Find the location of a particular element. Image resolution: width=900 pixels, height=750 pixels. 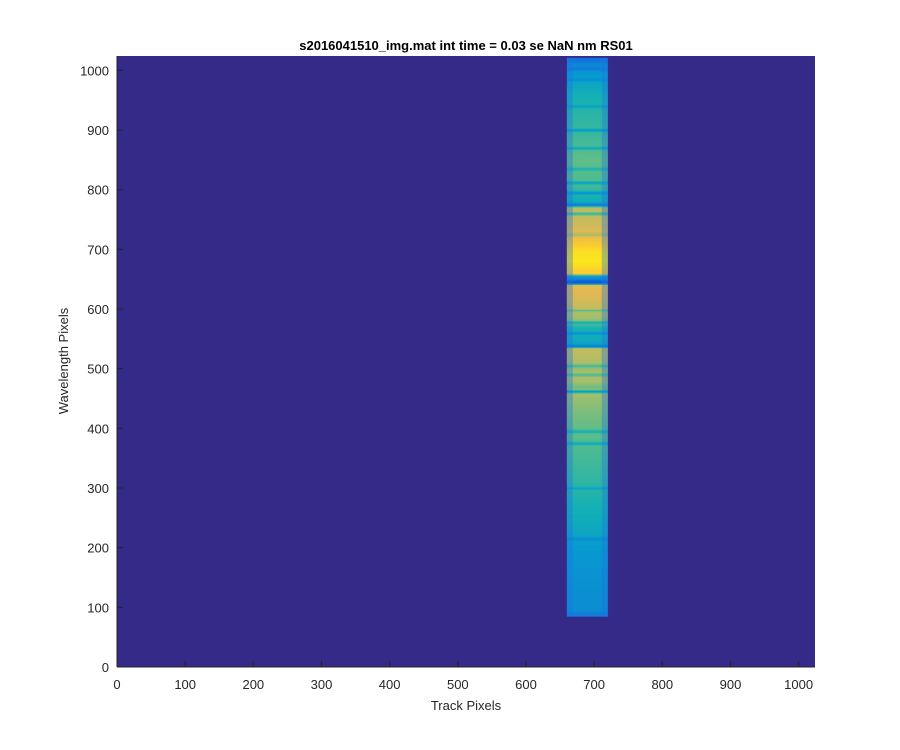

y-tick-label: 0 is located at coordinates (105, 667).